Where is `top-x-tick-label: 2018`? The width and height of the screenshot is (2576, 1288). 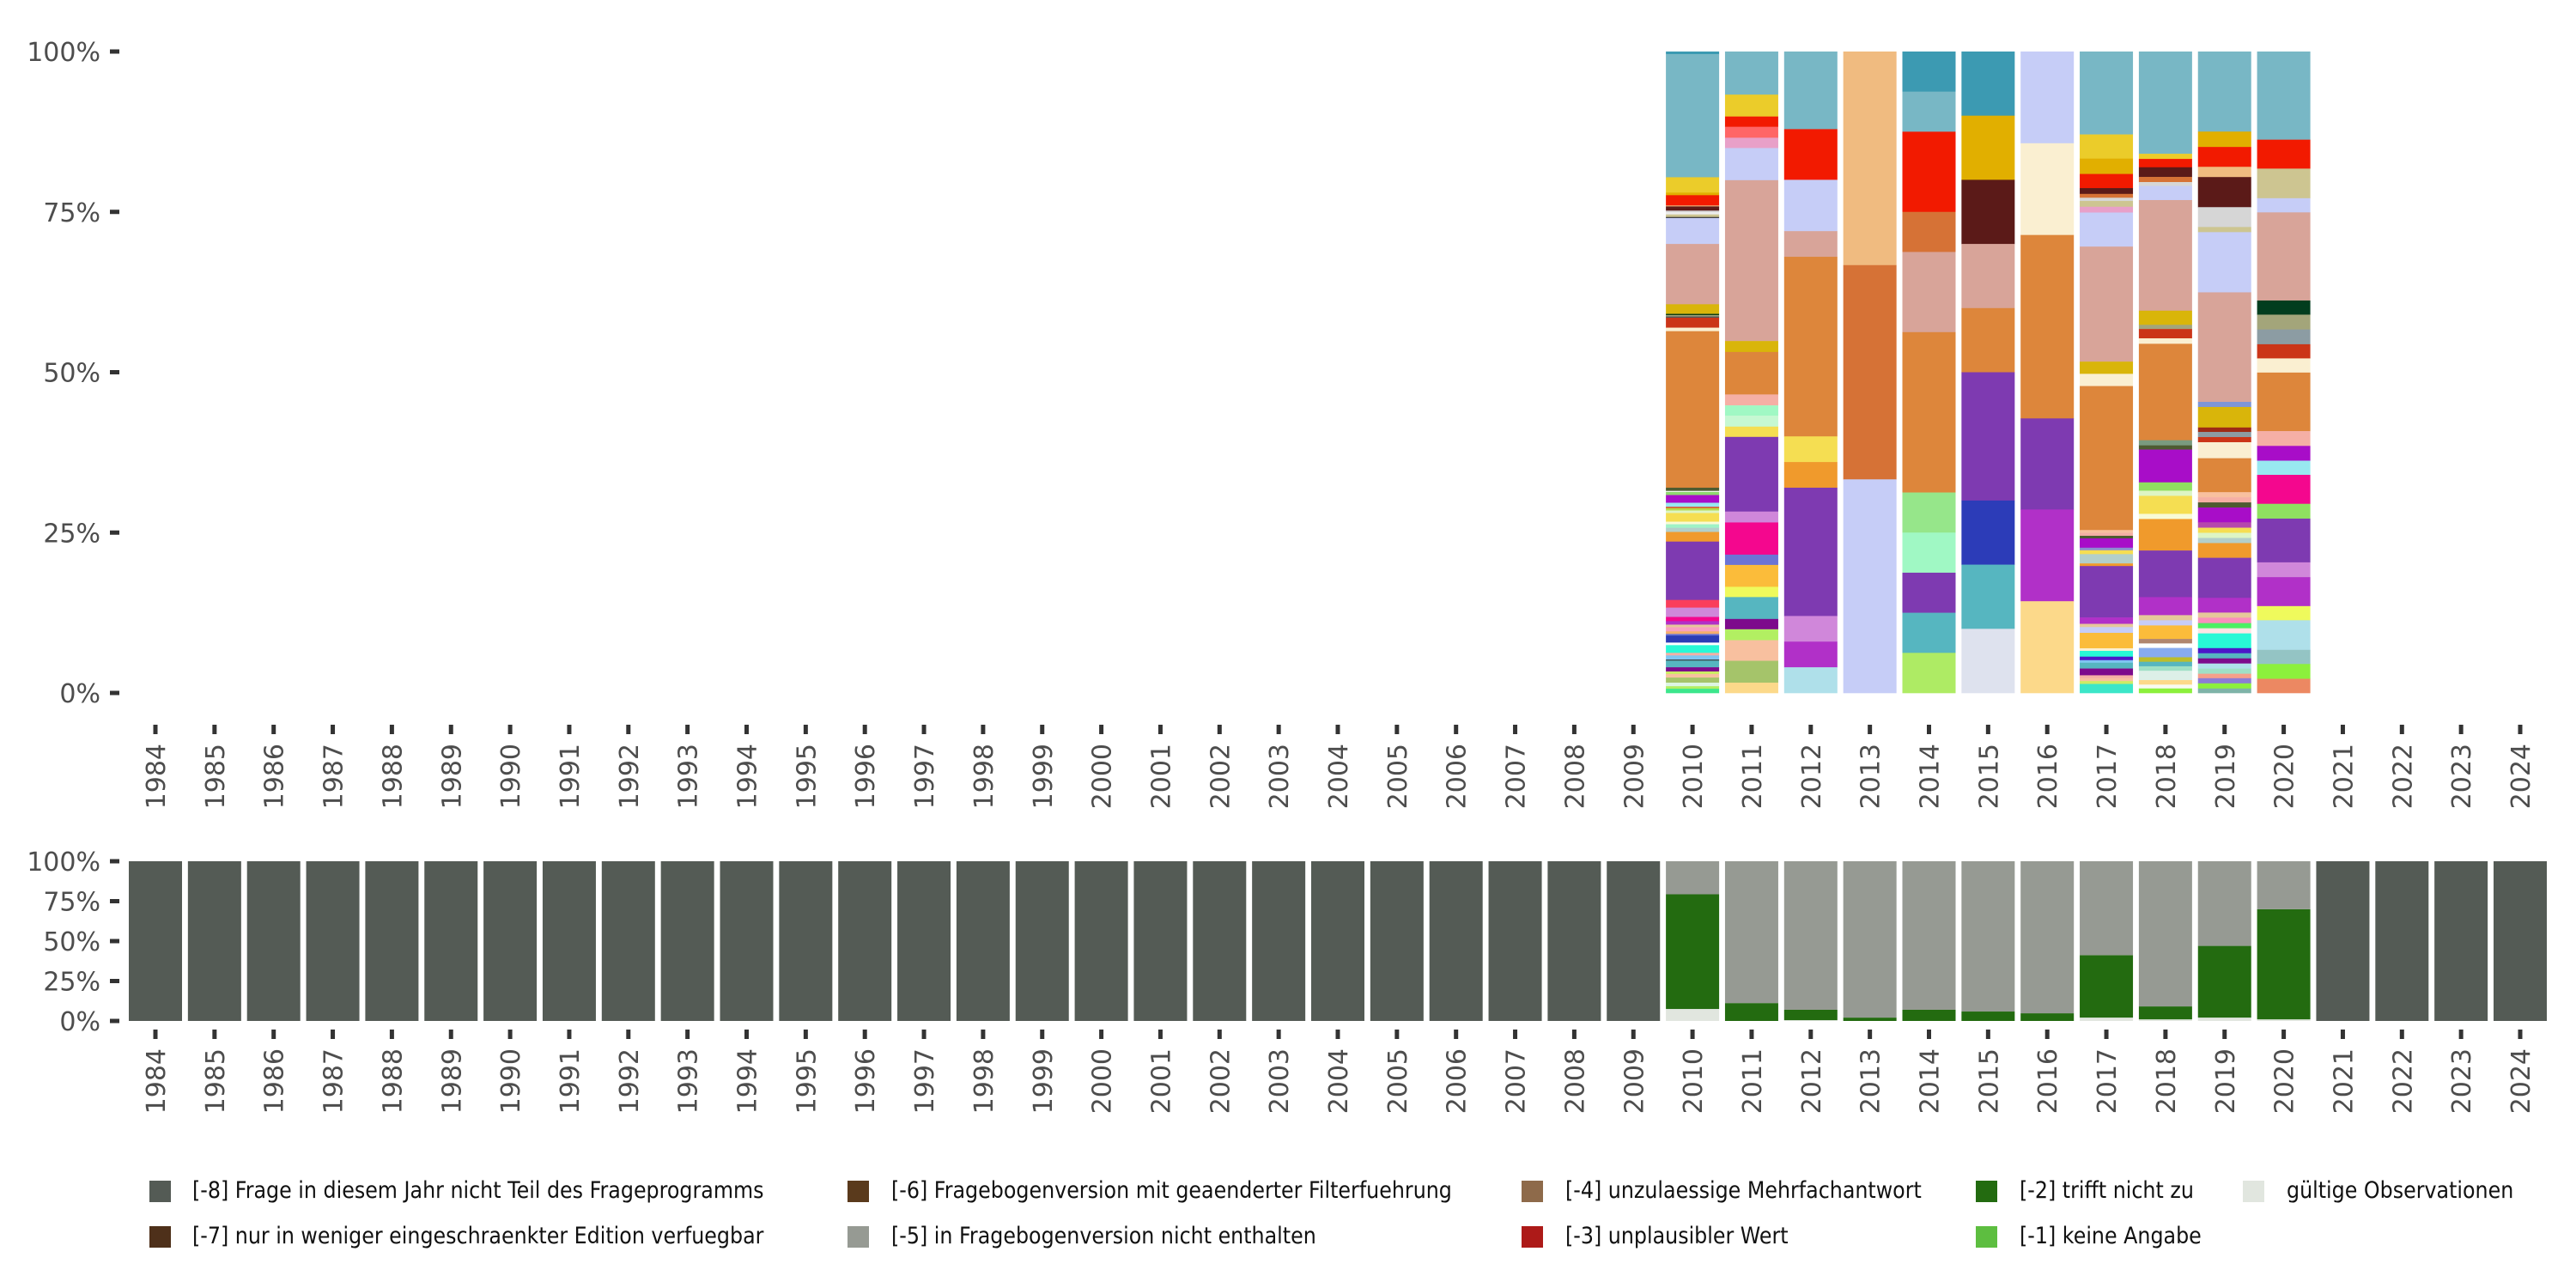
top-x-tick-label: 2018 is located at coordinates (2167, 777).